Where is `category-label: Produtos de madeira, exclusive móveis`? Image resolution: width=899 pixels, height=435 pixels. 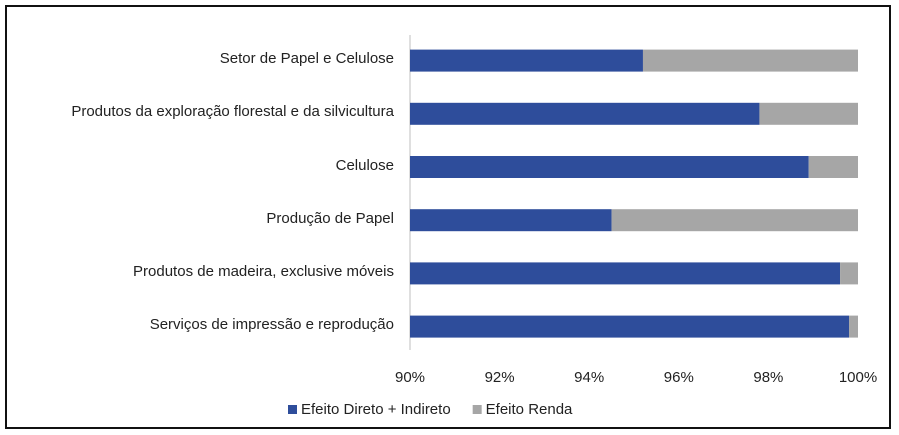 category-label: Produtos de madeira, exclusive móveis is located at coordinates (215, 271).